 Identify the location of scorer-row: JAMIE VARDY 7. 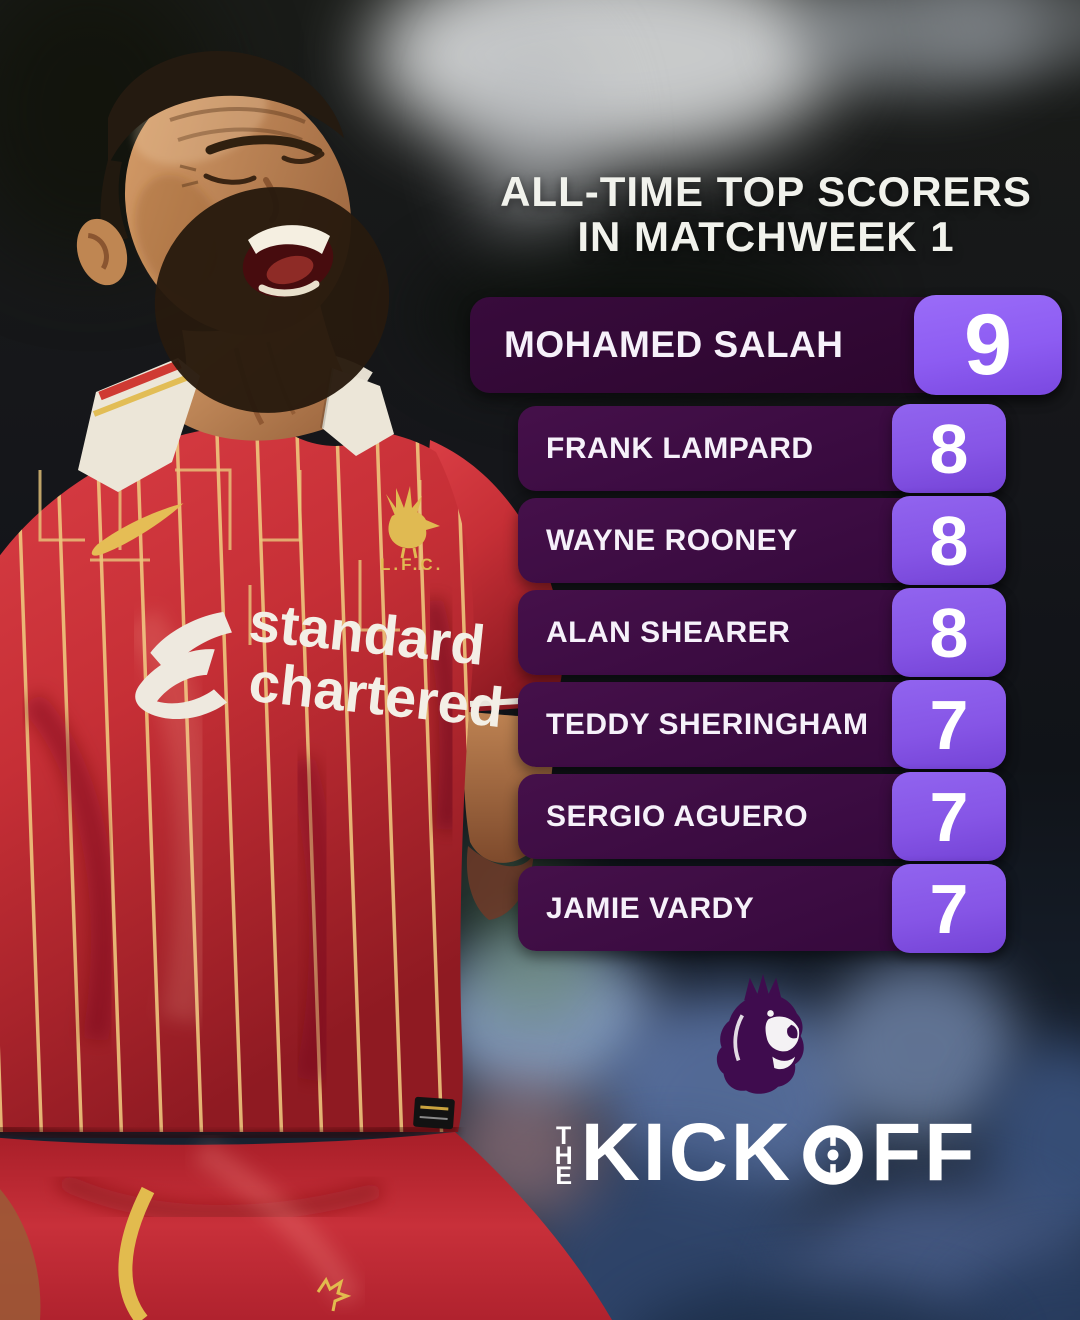
(762, 908).